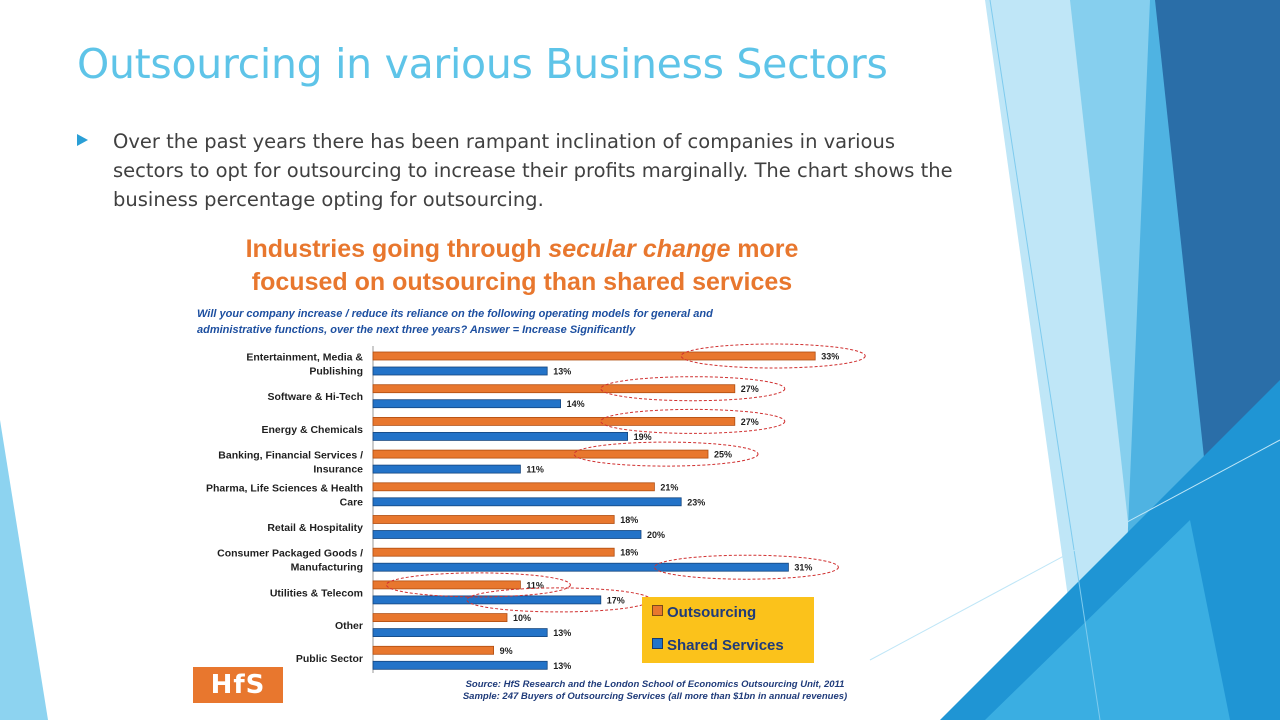 This screenshot has height=720, width=1280. What do you see at coordinates (315, 528) in the screenshot?
I see `category-label: Retail & Hospitality` at bounding box center [315, 528].